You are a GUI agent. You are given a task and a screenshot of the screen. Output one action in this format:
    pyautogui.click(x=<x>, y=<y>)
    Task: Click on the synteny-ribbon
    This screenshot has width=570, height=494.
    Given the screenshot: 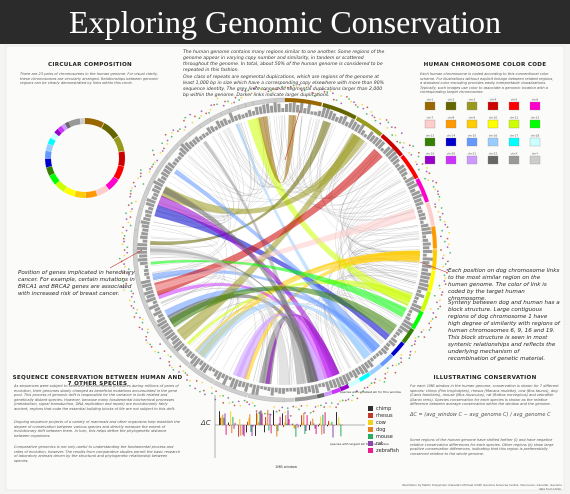 What is the action you would take?
    pyautogui.click(x=283, y=330)
    